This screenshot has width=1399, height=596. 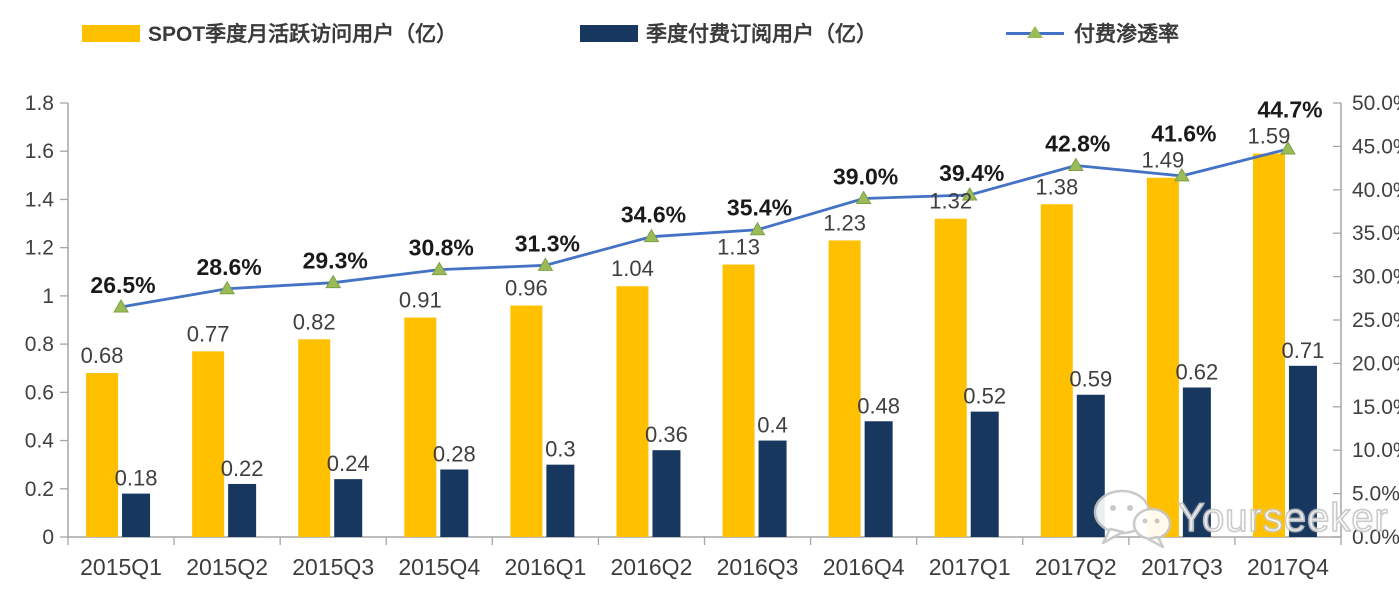 I want to click on legend-label-penetration: 付费渗透率, so click(x=1126, y=34).